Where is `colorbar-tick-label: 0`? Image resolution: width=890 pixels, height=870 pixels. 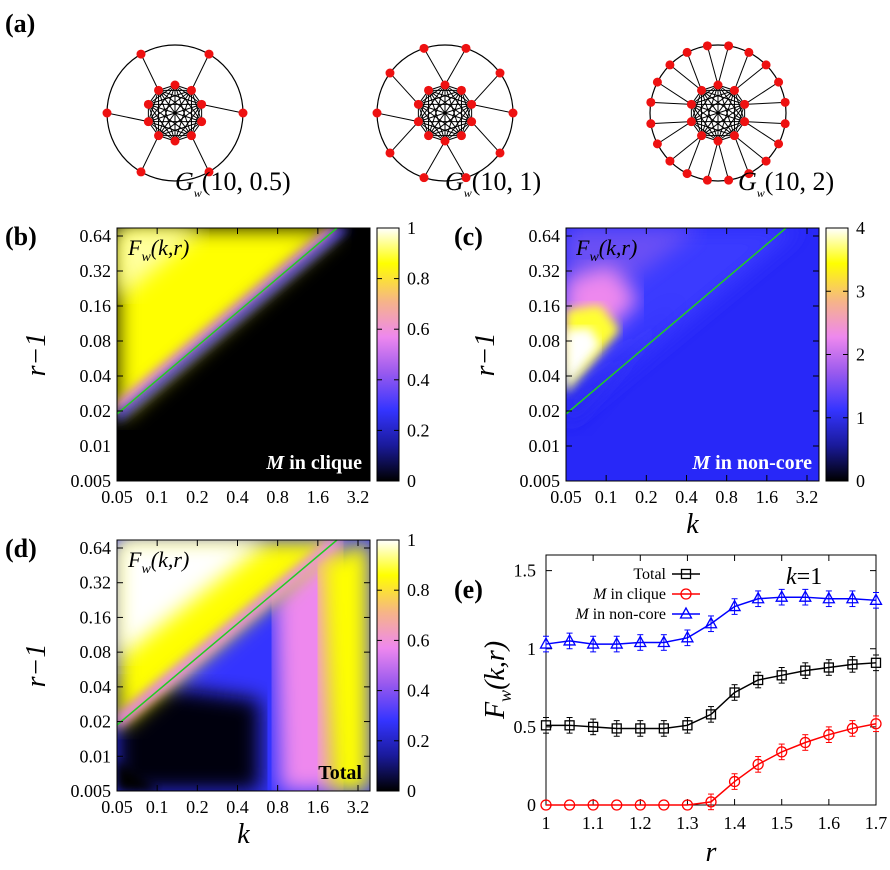 colorbar-tick-label: 0 is located at coordinates (411, 481).